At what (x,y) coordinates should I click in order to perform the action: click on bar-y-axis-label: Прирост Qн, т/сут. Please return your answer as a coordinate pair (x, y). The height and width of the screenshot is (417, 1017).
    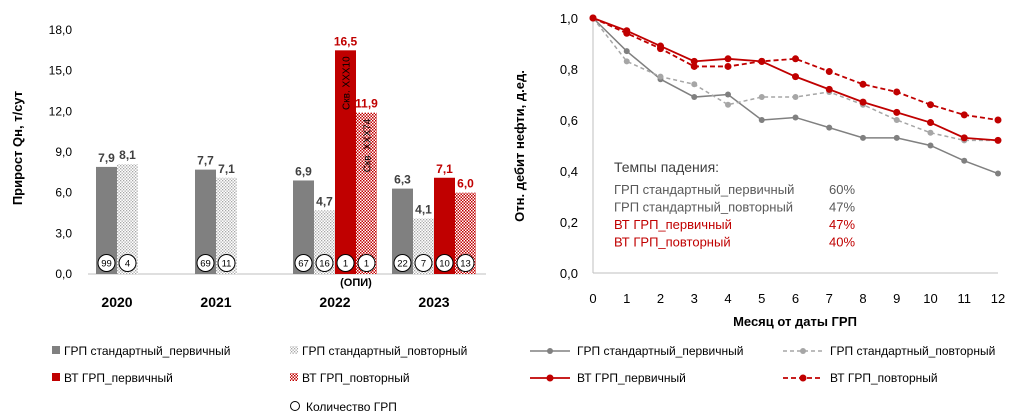
    Looking at the image, I should click on (17, 148).